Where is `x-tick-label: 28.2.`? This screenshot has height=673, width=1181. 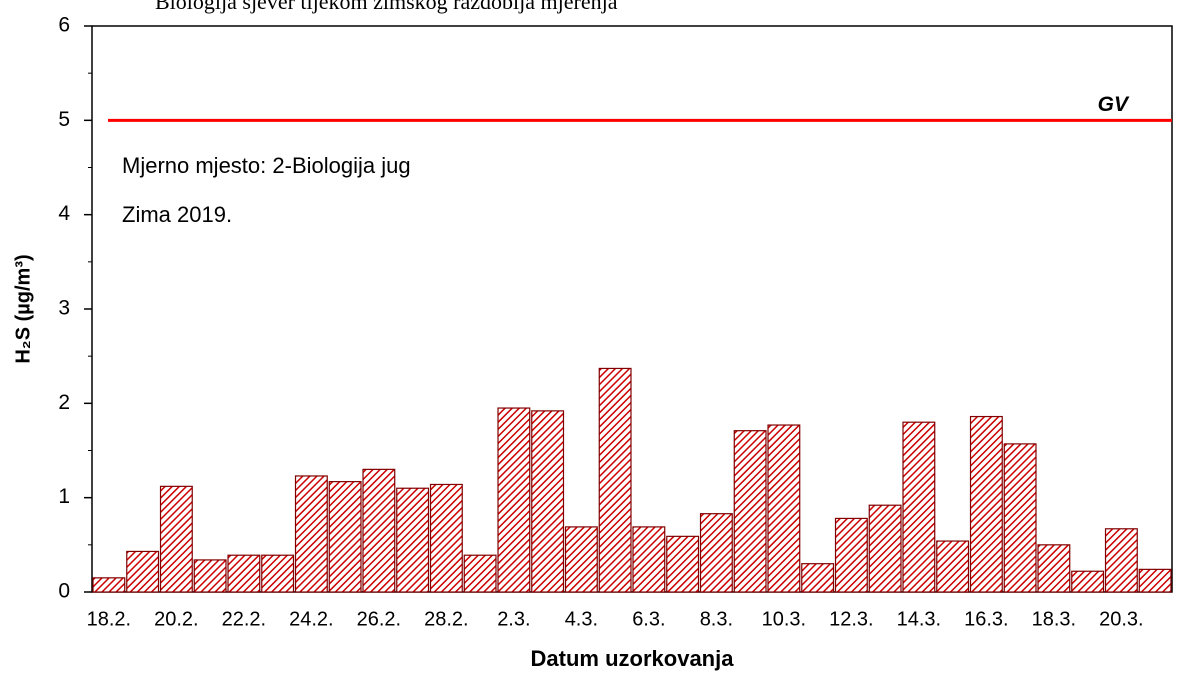
x-tick-label: 28.2. is located at coordinates (446, 619).